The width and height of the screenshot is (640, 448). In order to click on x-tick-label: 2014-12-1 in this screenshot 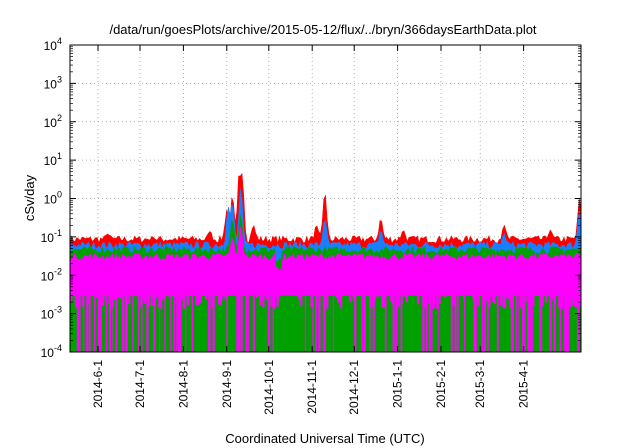, I will do `click(354, 387)`.